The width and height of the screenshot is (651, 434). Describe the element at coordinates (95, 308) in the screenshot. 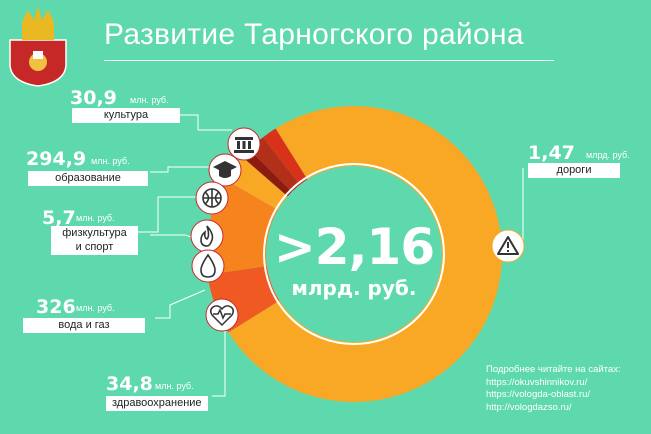

I see `water-gas-unit: млн. руб.` at that location.